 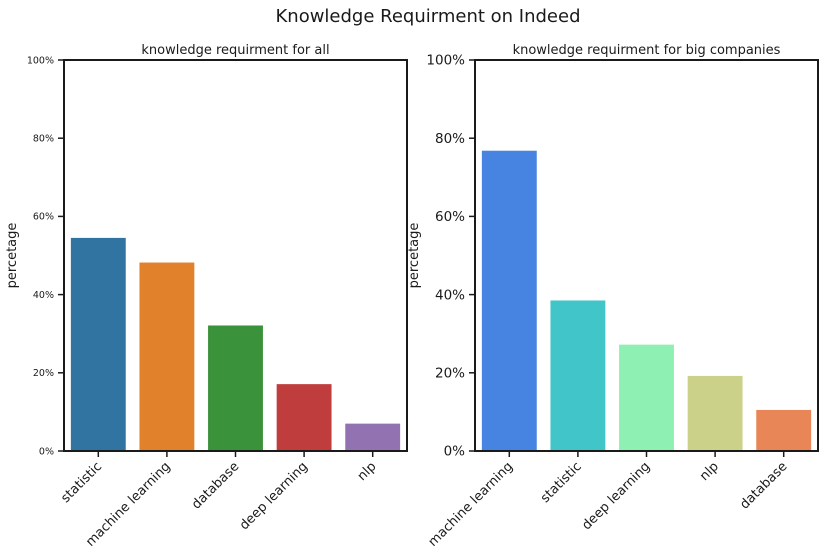 What do you see at coordinates (471, 504) in the screenshot?
I see `x-tick-label: machine learning` at bounding box center [471, 504].